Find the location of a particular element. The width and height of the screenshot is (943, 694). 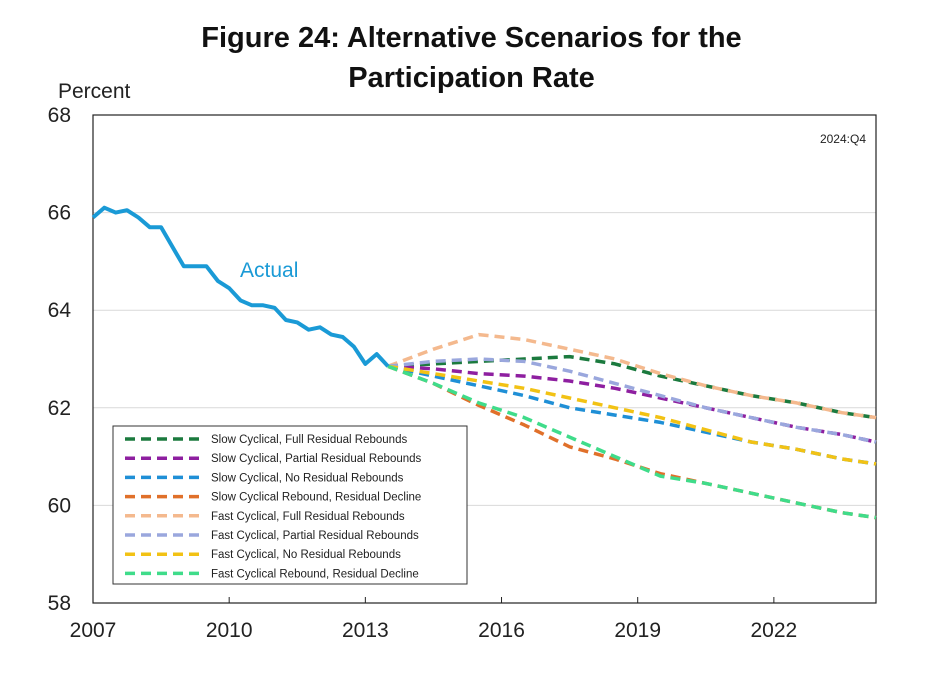

scenario-lines is located at coordinates (632, 426).